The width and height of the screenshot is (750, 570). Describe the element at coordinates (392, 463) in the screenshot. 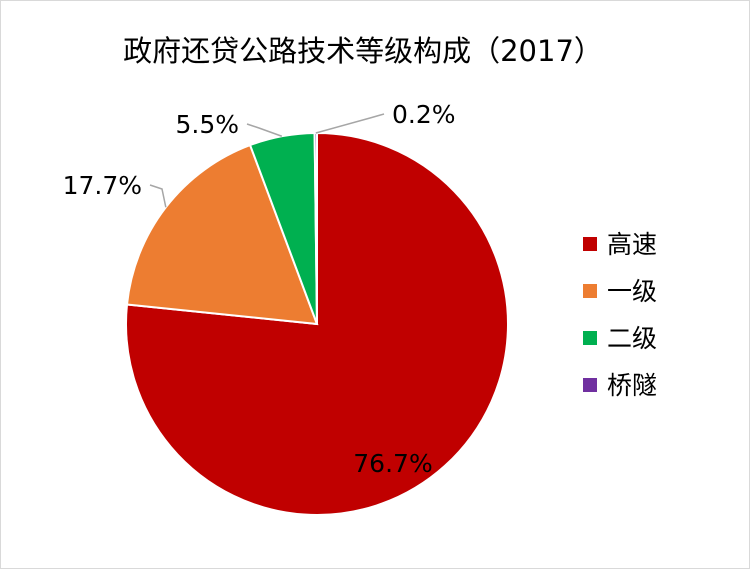

I see `slice-1-data-label: 76.7%` at that location.